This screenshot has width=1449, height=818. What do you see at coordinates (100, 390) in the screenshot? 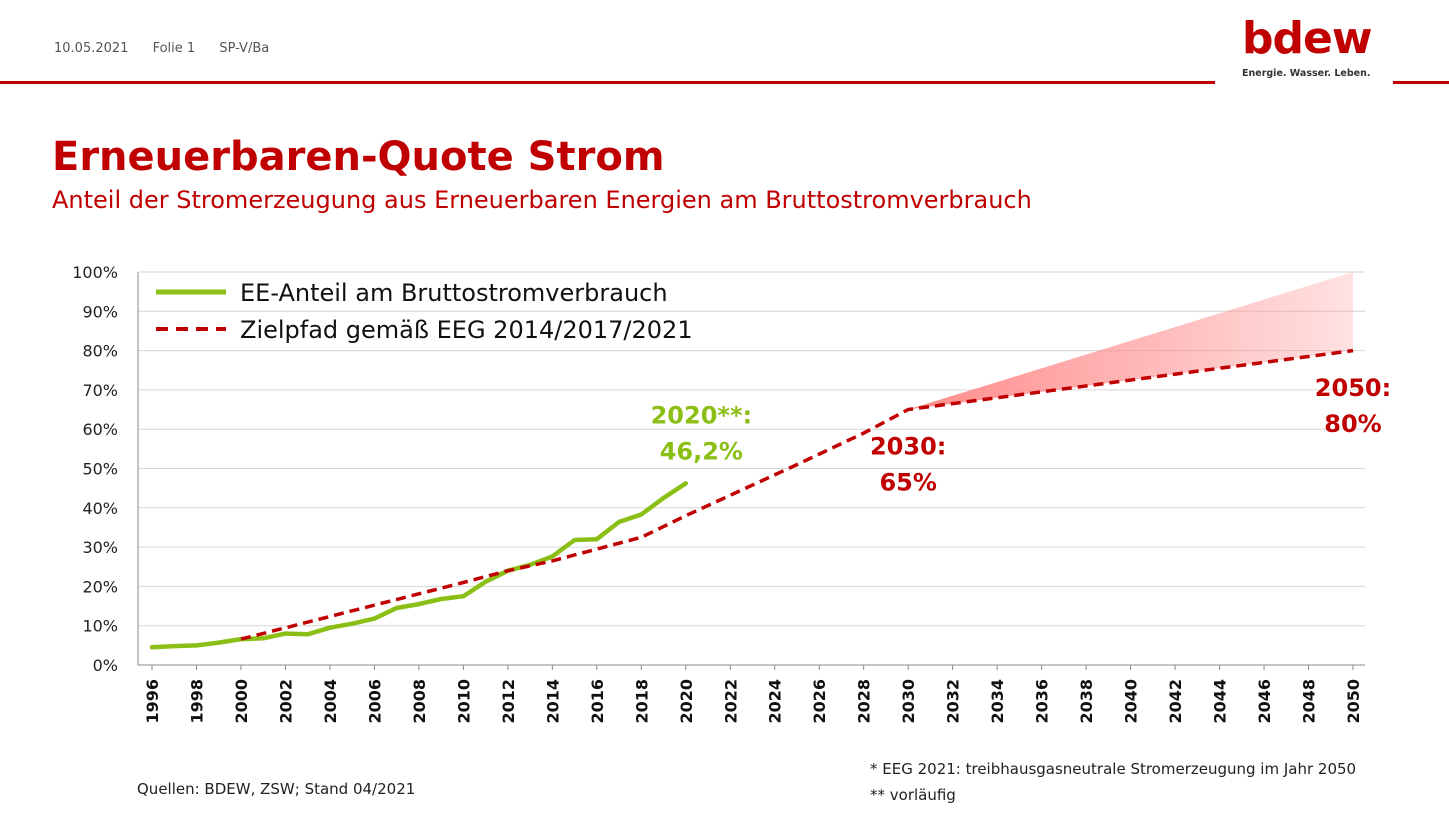
I see `y-tick-label: 70%` at bounding box center [100, 390].